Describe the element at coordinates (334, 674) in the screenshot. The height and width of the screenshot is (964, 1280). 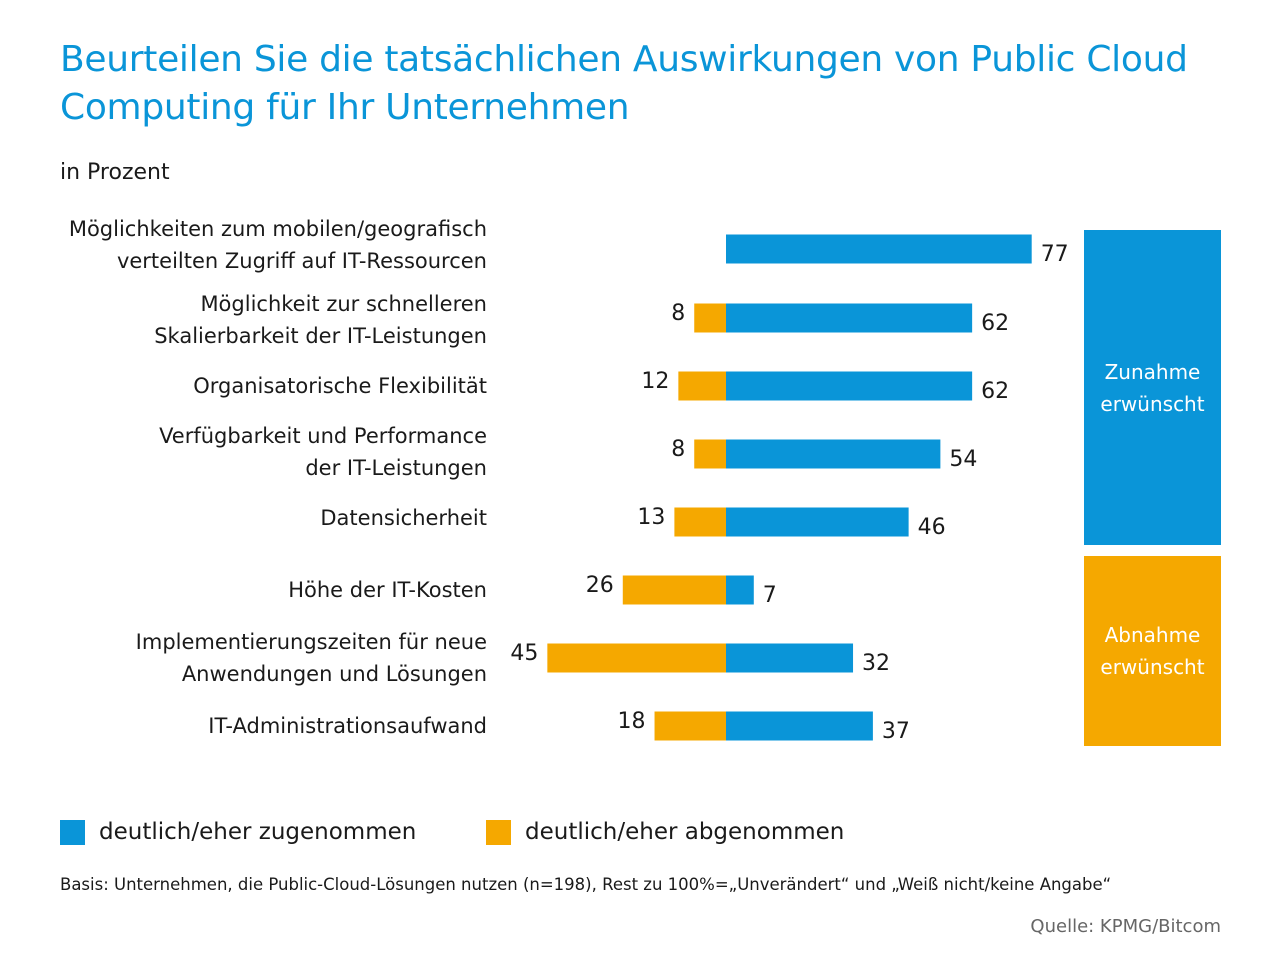
I see `category-label-line: Anwendungen und Lösungen` at that location.